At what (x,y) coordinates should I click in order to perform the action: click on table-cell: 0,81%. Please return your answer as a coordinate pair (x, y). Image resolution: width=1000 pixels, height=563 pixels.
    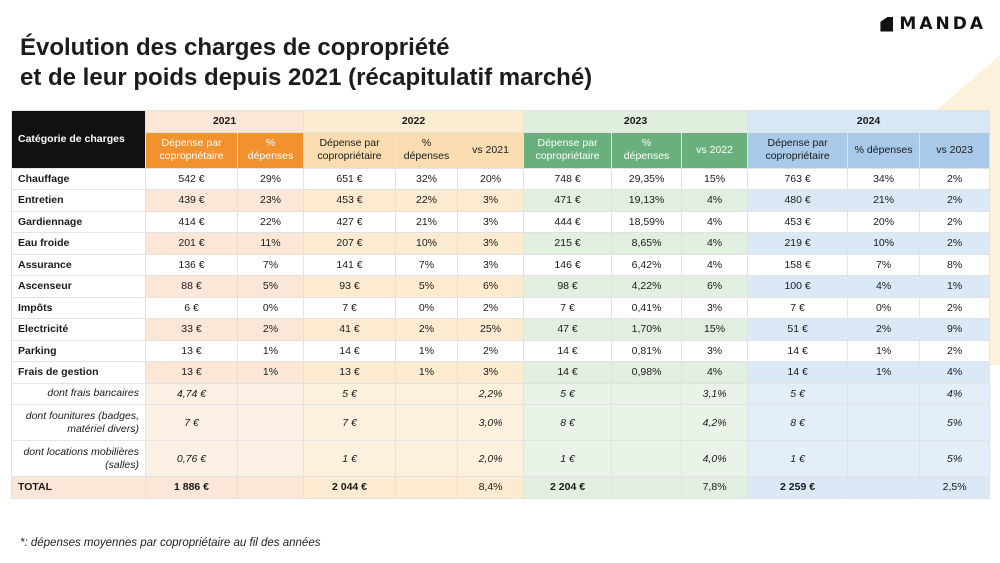
    Looking at the image, I should click on (647, 350).